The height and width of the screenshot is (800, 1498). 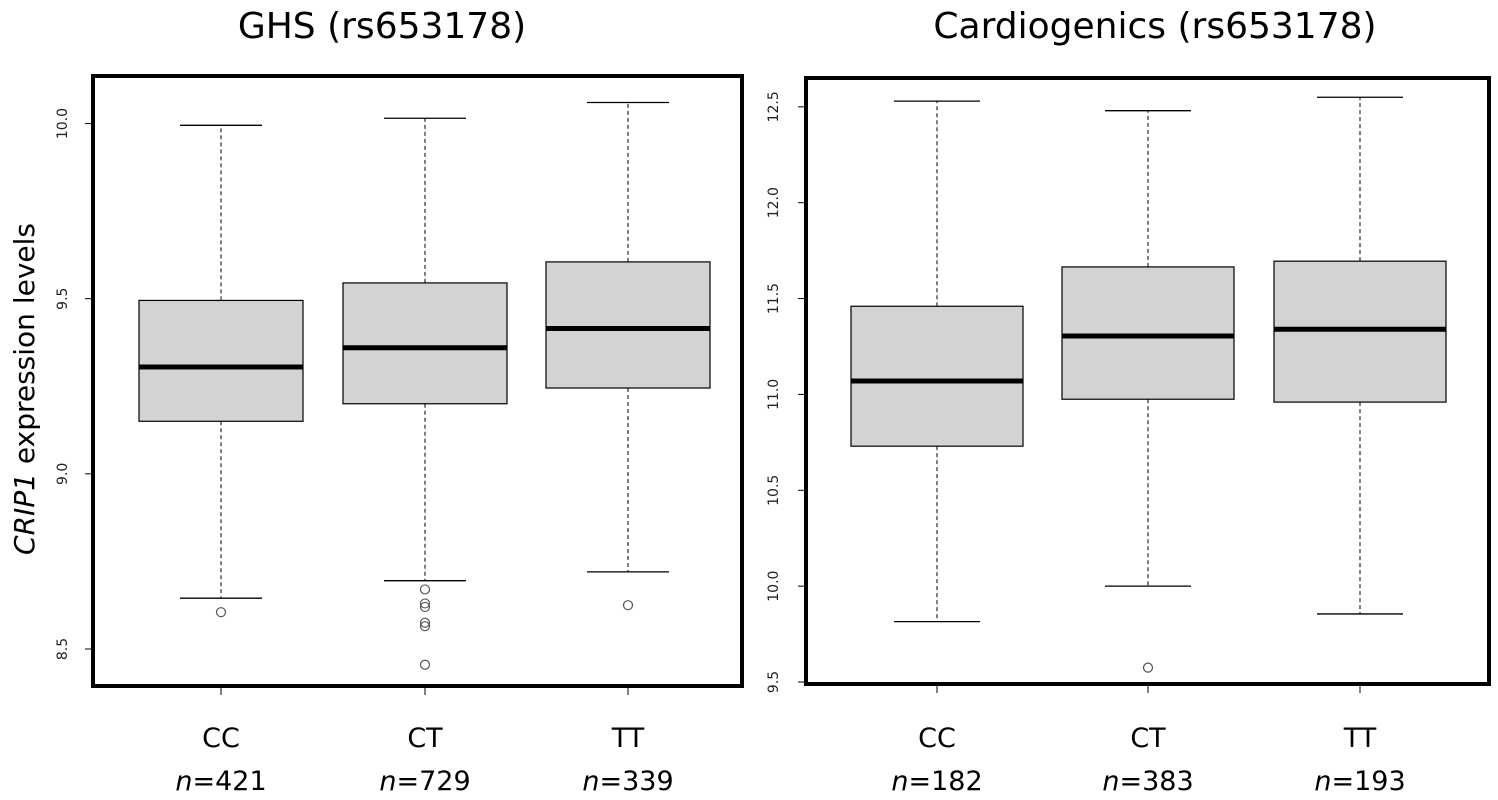 I want to click on y-axis-label-text: expression levels, so click(x=24, y=348).